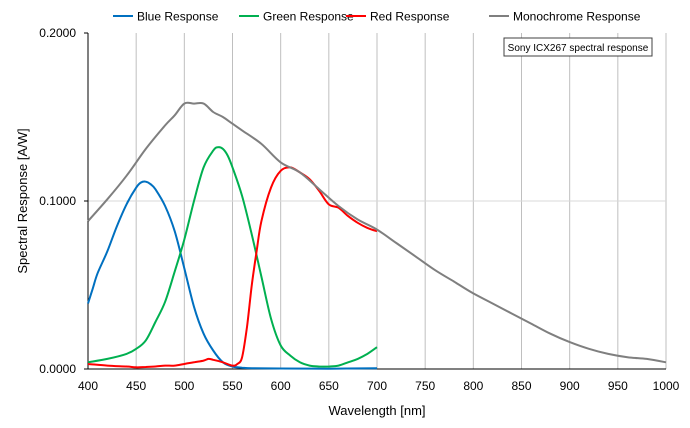 The width and height of the screenshot is (690, 428). I want to click on x-tick-label: 750, so click(425, 386).